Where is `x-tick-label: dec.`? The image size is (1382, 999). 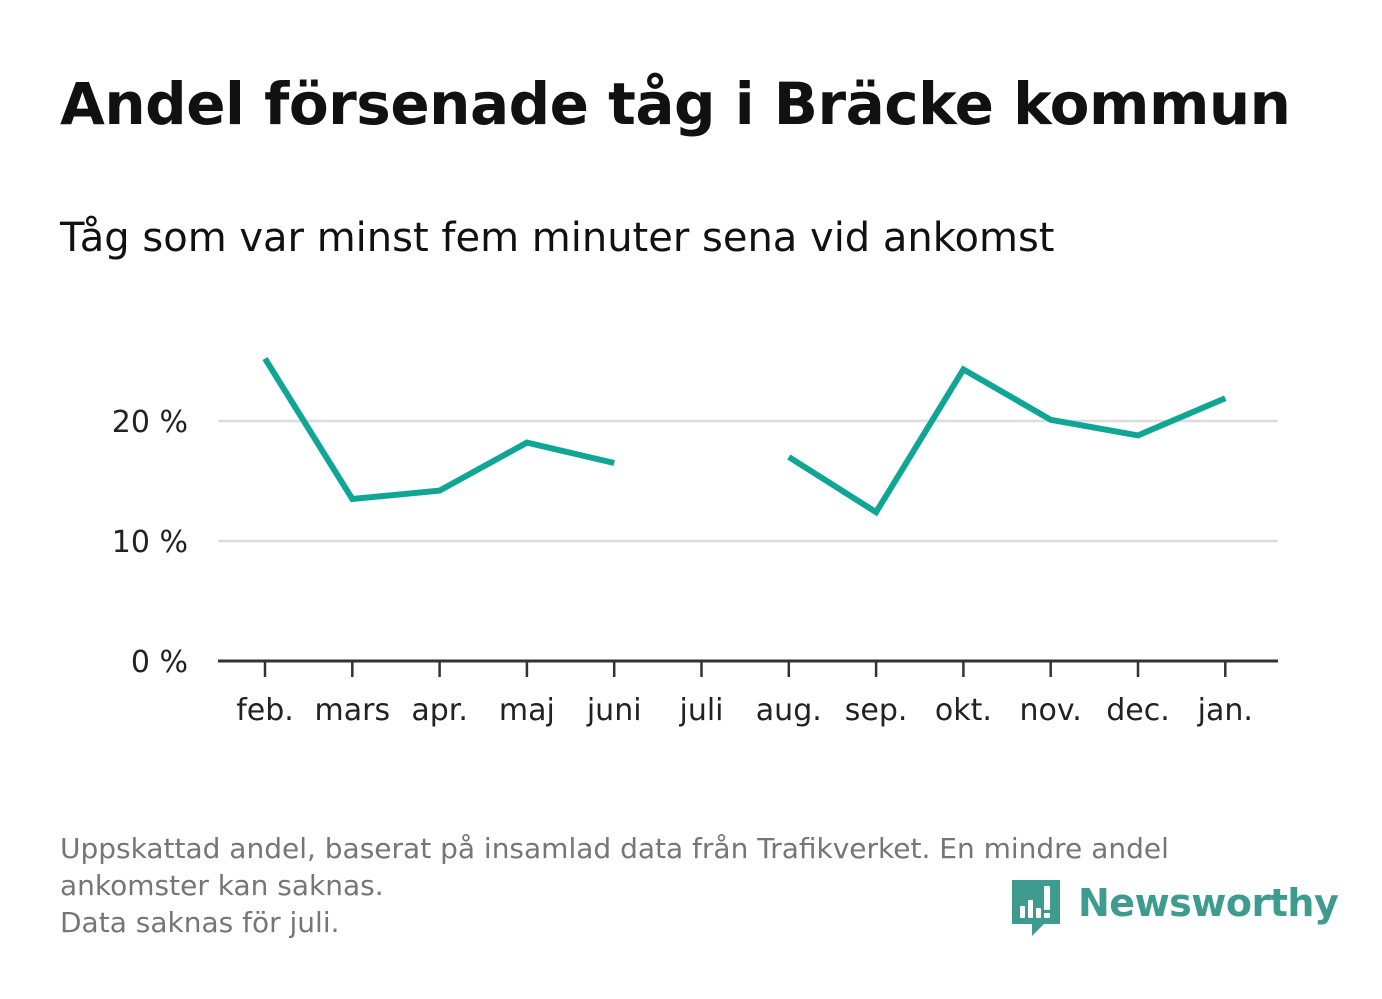 x-tick-label: dec. is located at coordinates (1138, 710).